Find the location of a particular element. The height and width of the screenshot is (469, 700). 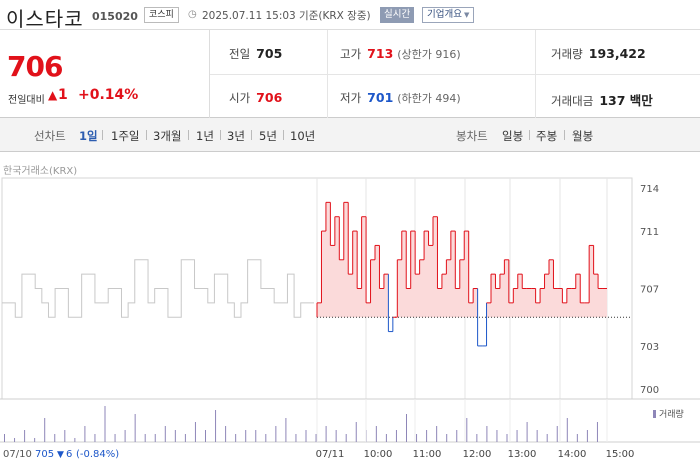

quote-datetime: 2025.07.11 15:03 기준(KRX 장중) is located at coordinates (286, 16).